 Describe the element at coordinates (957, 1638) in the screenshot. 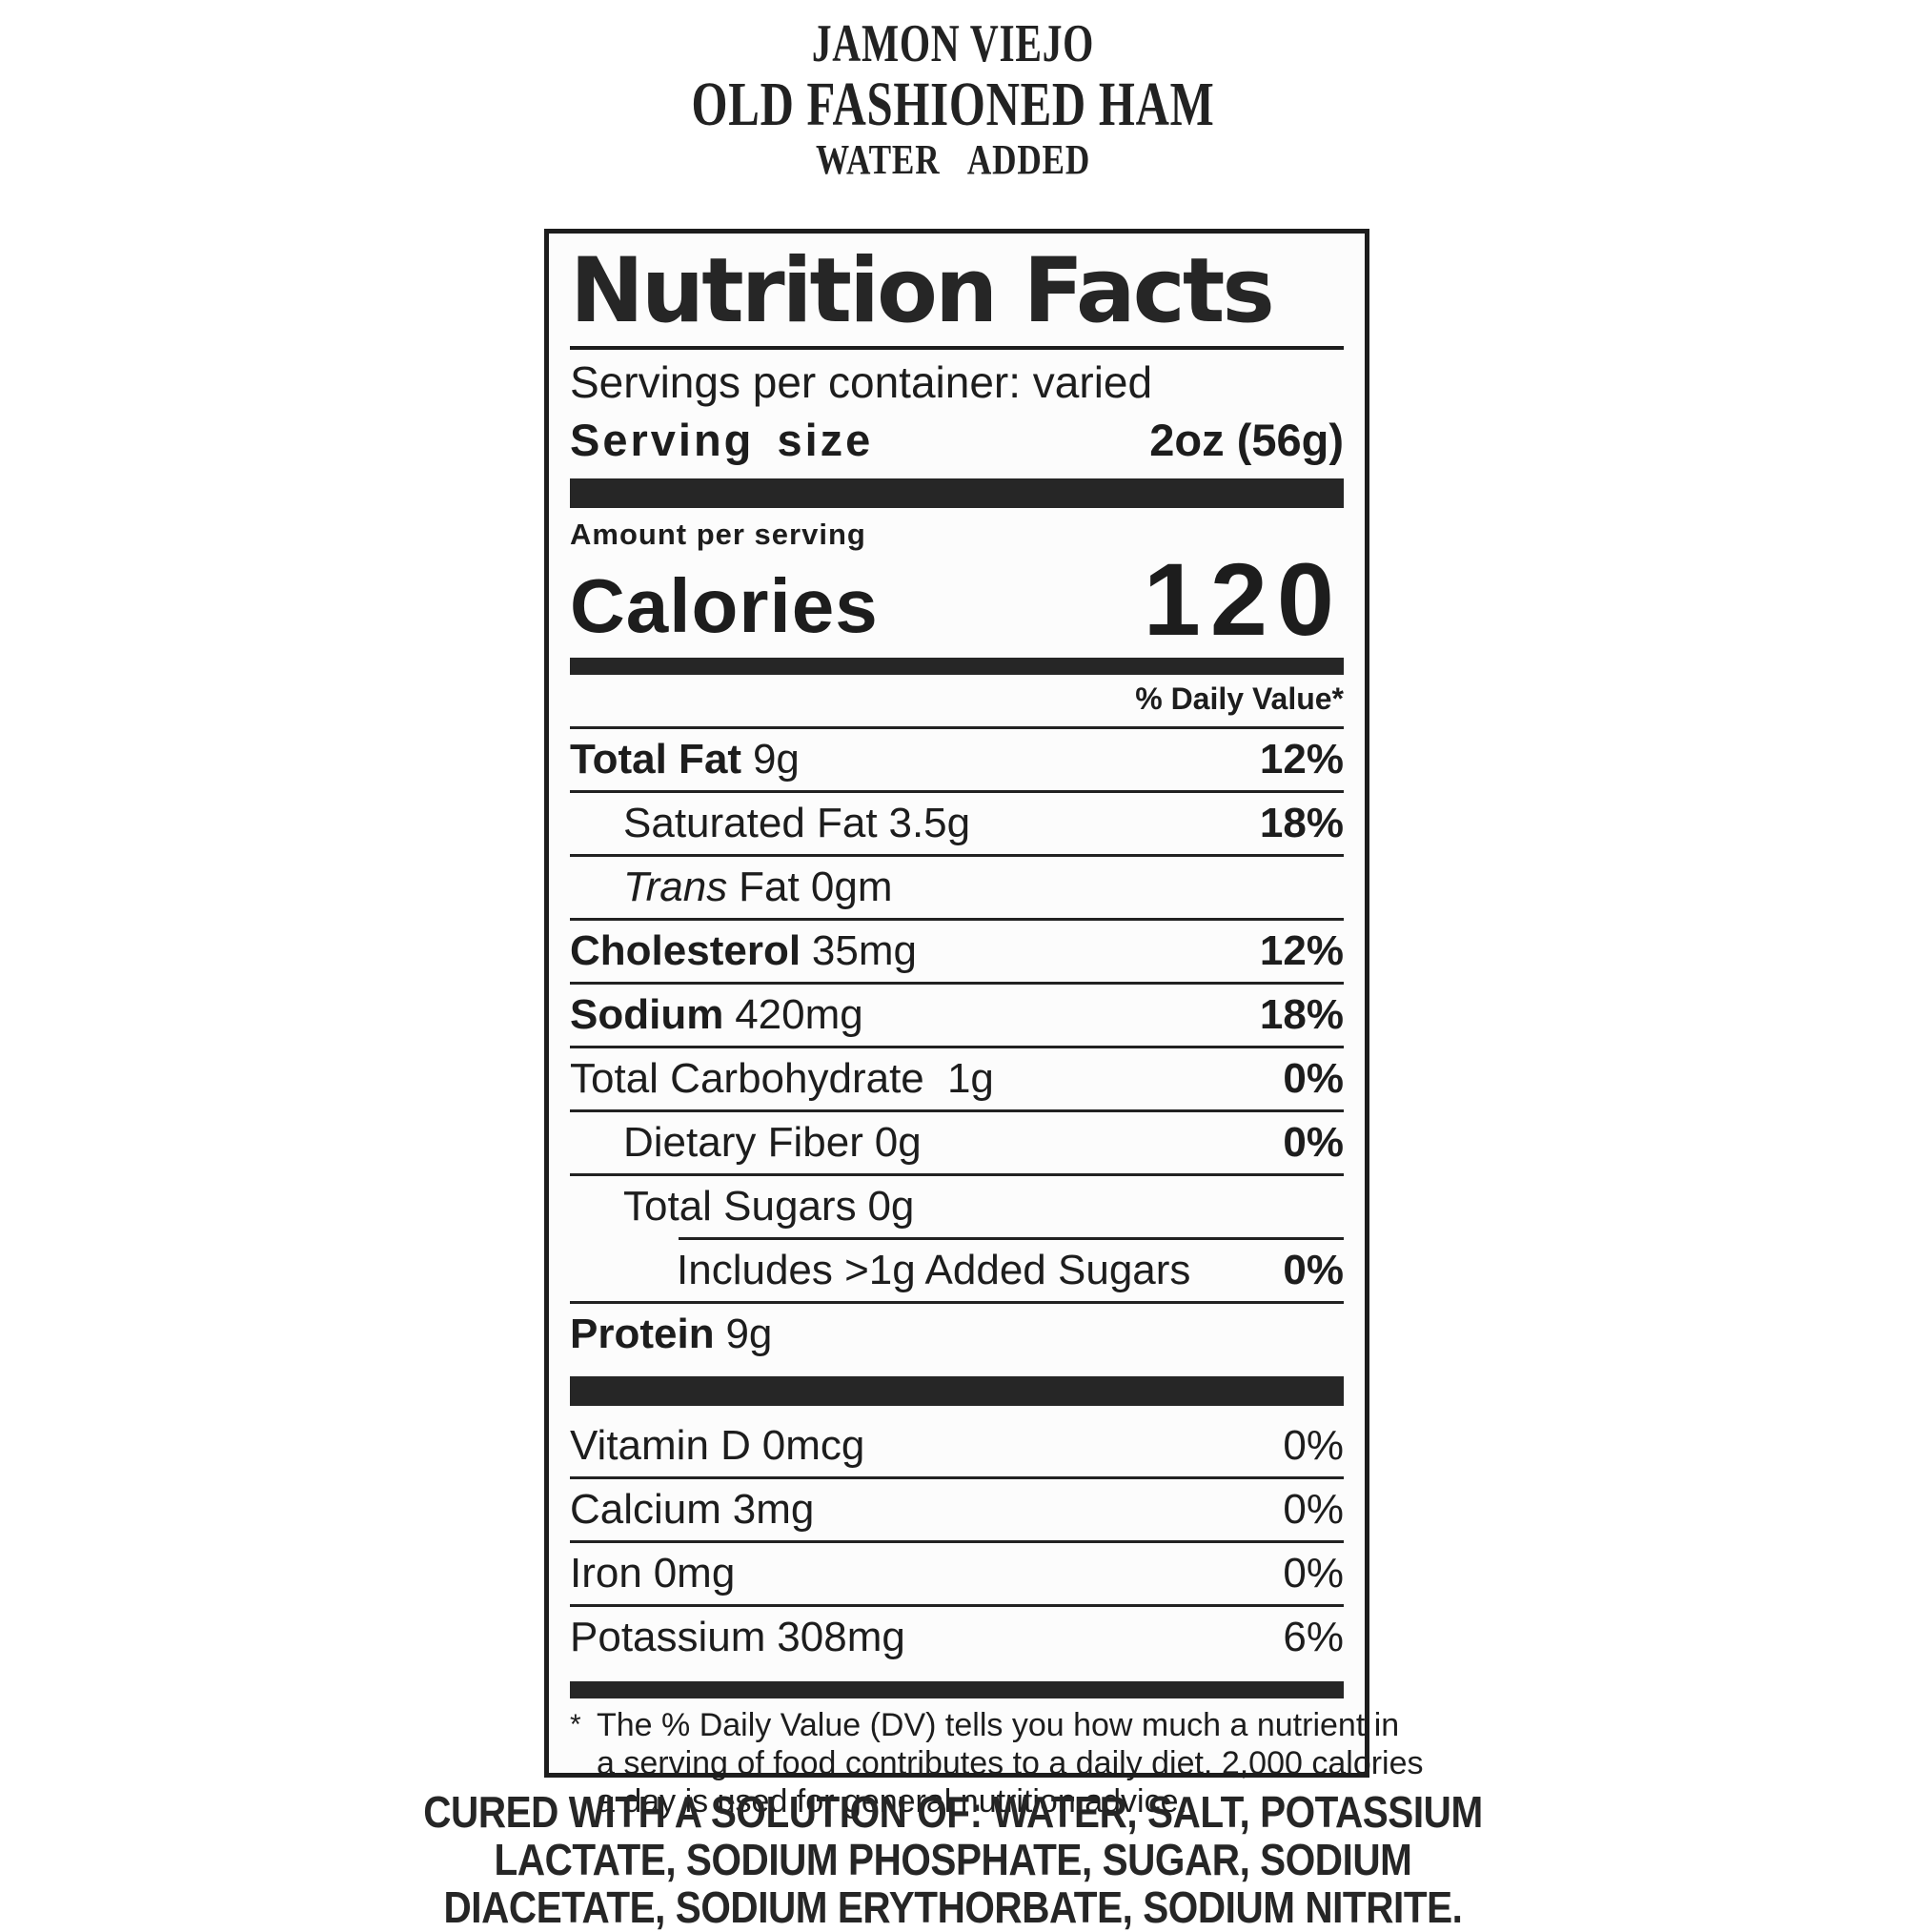

I see `vitamin-row-potassium: Potassium 308mg 6%` at that location.